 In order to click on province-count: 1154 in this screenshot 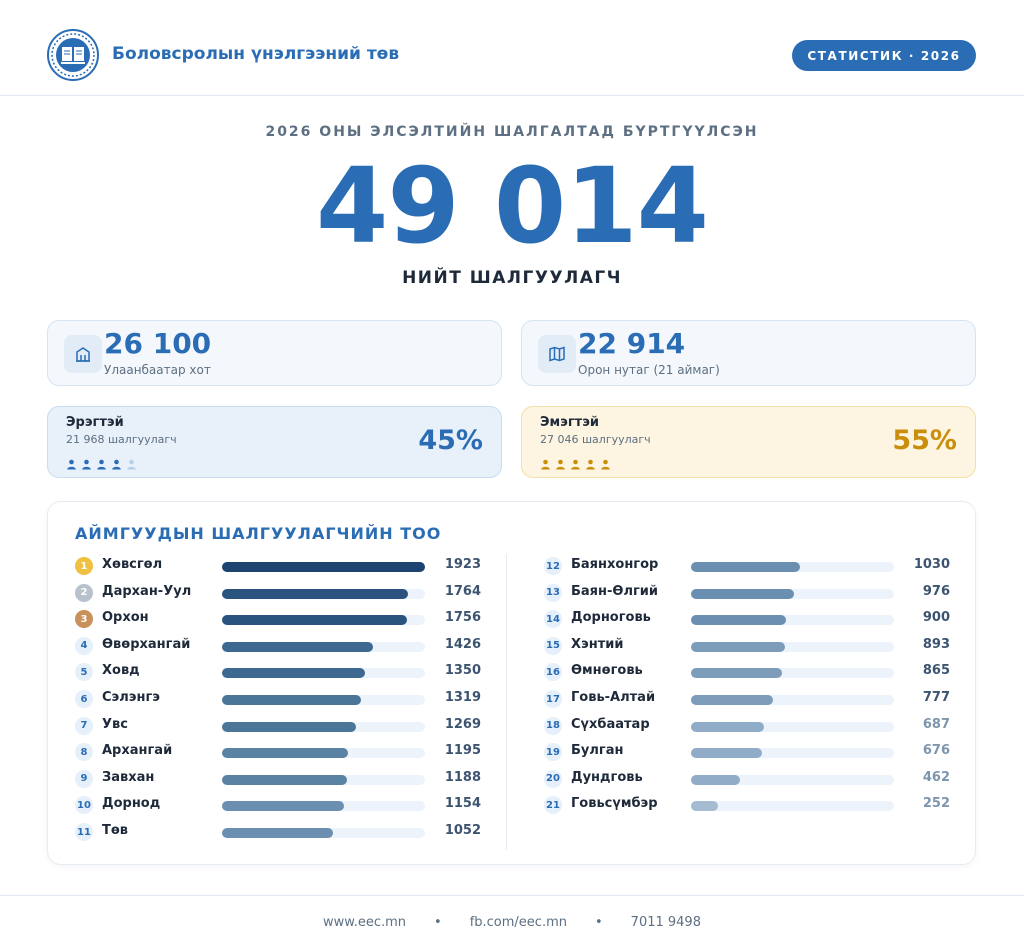, I will do `click(462, 804)`.